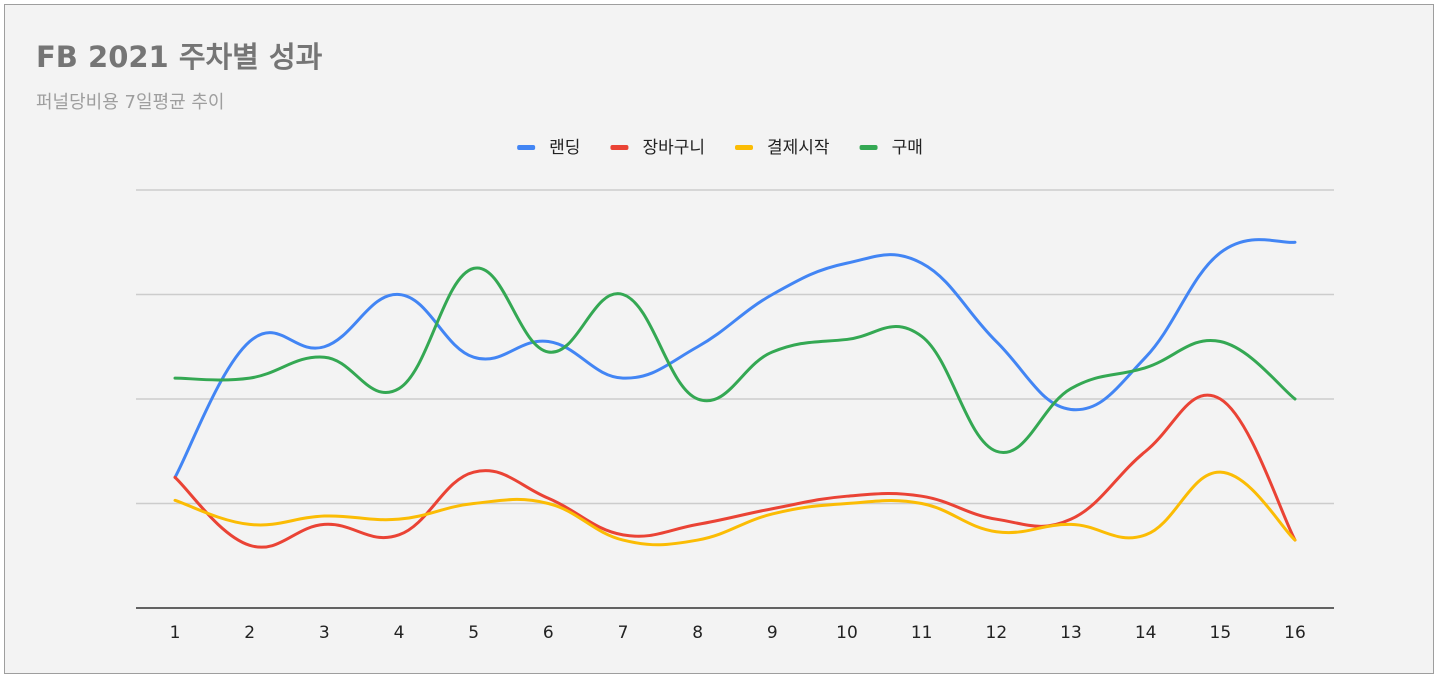 The width and height of the screenshot is (1442, 682). I want to click on x-tick-label: 11, so click(922, 633).